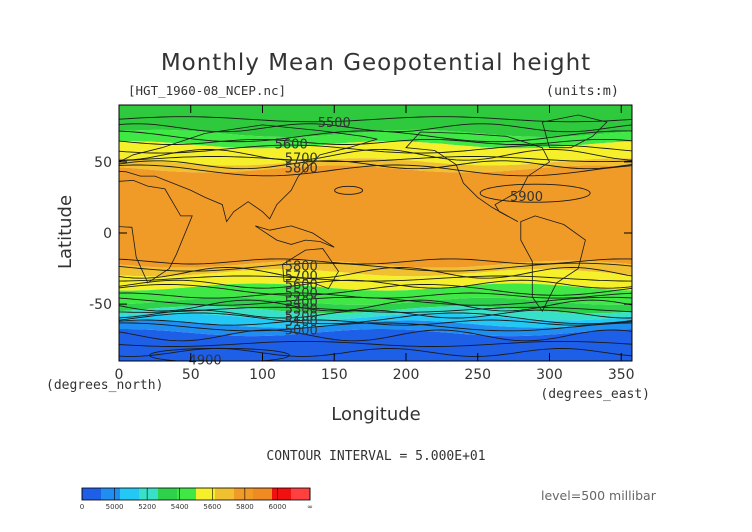 This screenshot has height=532, width=752. What do you see at coordinates (147, 507) in the screenshot?
I see `colorbar-label: 5200` at bounding box center [147, 507].